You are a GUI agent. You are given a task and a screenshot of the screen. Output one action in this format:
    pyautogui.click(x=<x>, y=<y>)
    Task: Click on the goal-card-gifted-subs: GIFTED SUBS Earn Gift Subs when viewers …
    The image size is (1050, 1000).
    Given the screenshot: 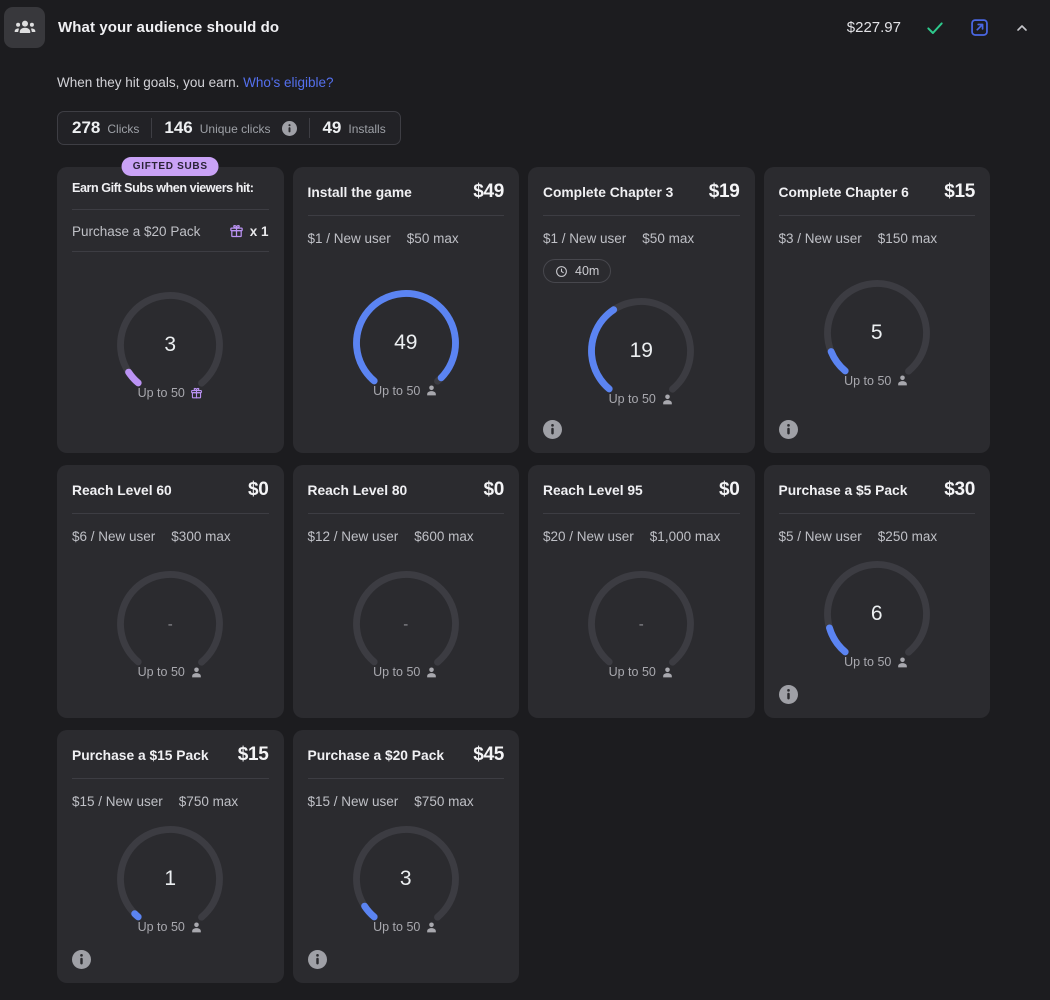 What is the action you would take?
    pyautogui.click(x=170, y=305)
    